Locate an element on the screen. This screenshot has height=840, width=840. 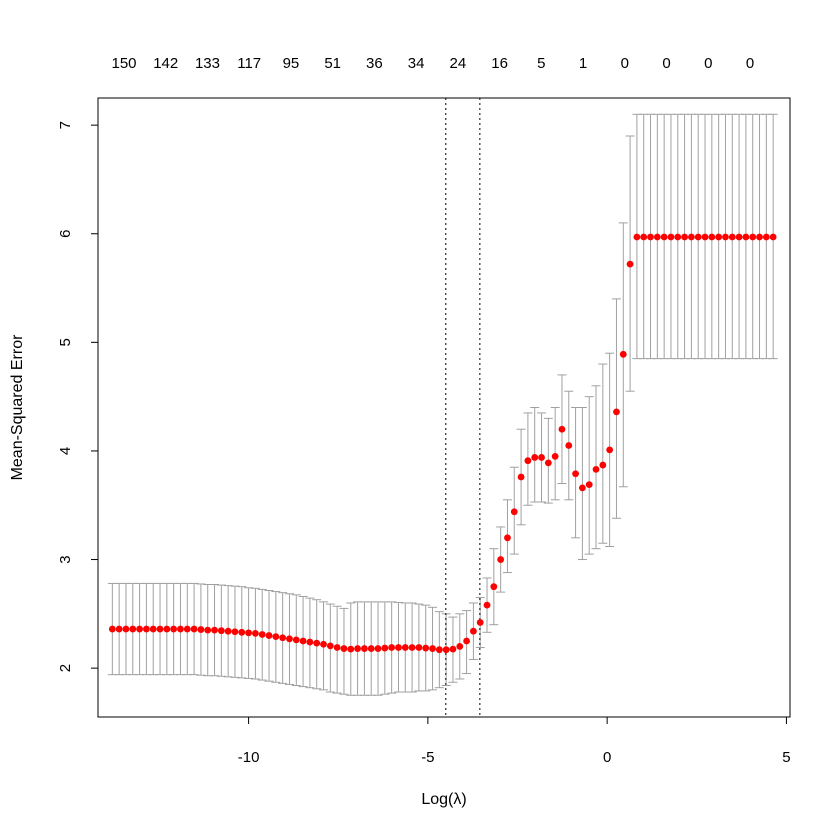
top-axis-label: 5 is located at coordinates (541, 63).